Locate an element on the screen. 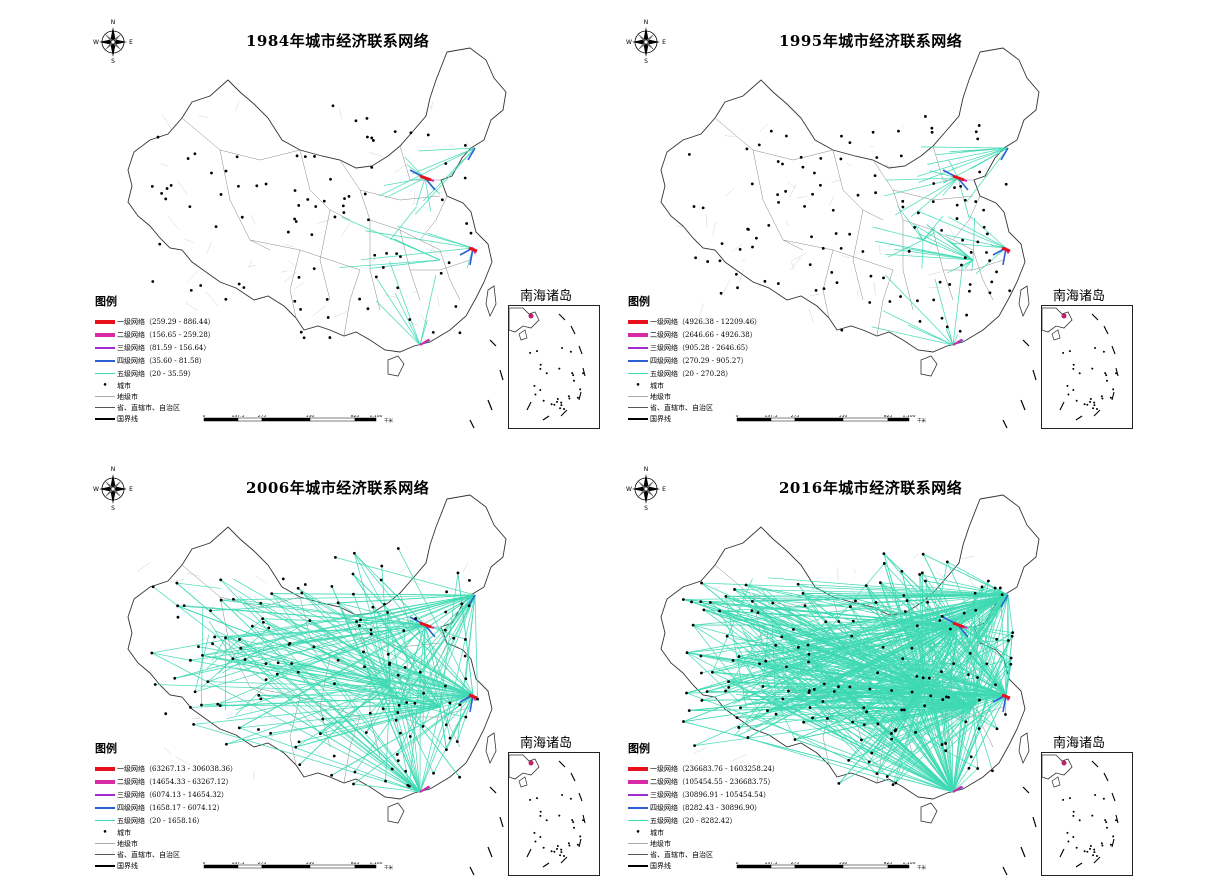 The width and height of the screenshot is (1214, 893). inset-hainan is located at coordinates (523, 782).